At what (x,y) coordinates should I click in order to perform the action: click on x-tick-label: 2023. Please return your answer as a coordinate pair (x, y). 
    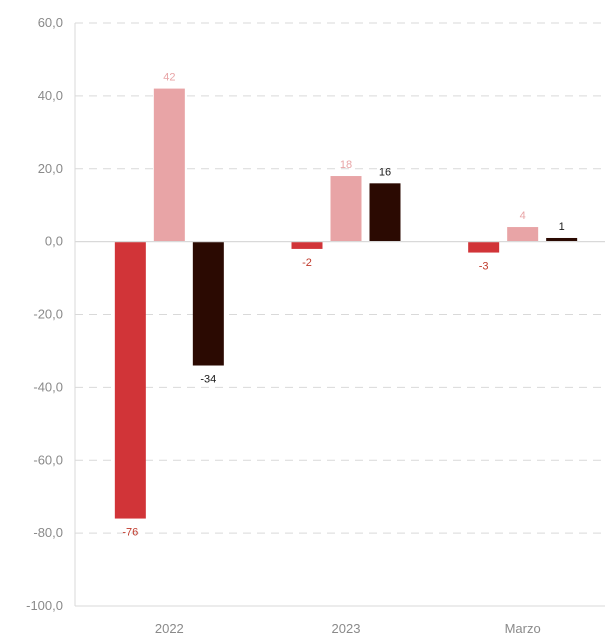
    Looking at the image, I should click on (346, 628).